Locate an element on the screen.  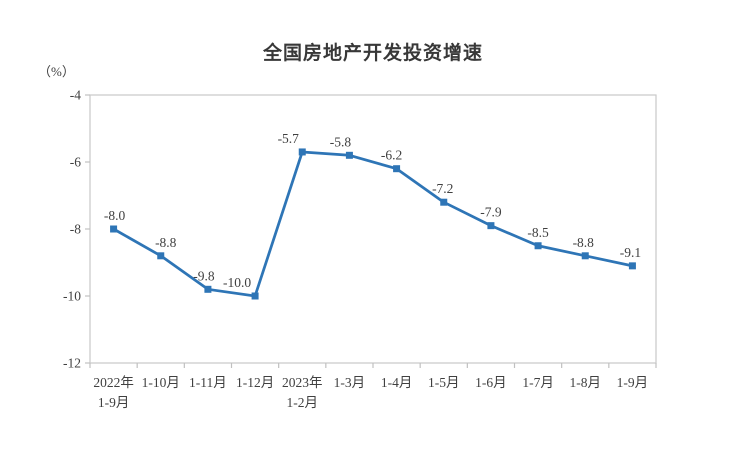
data-point-label: -5.8 is located at coordinates (341, 141).